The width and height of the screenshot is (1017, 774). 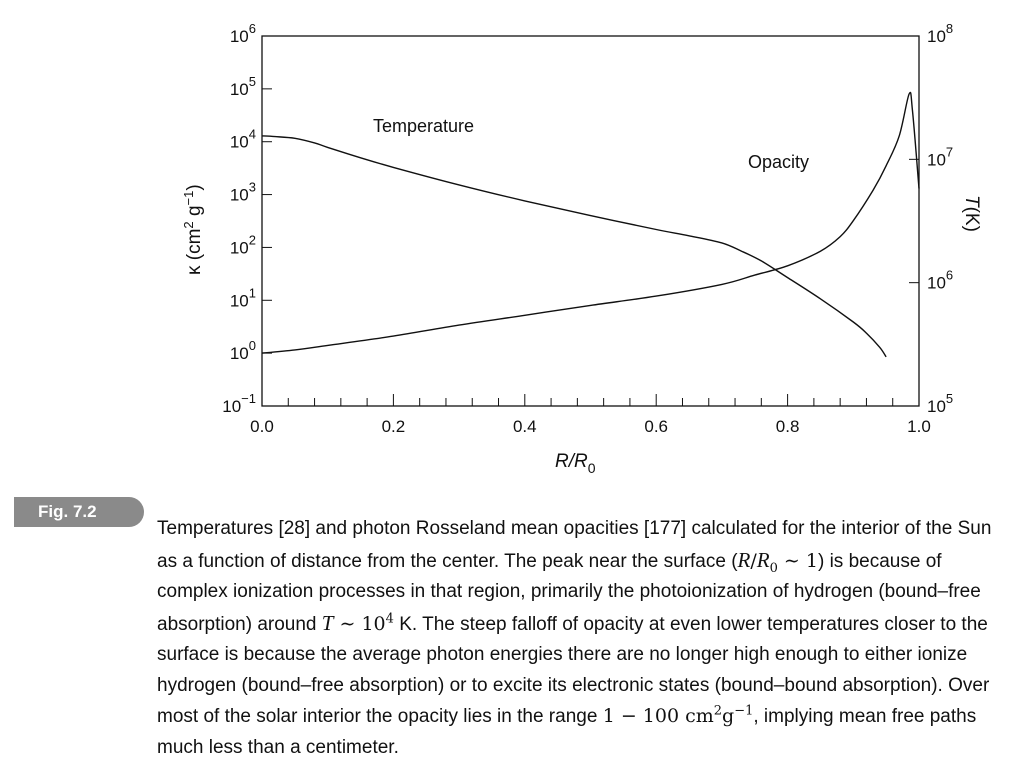 I want to click on y-axis-label-left: κ (cm2 g−1), so click(x=193, y=229).